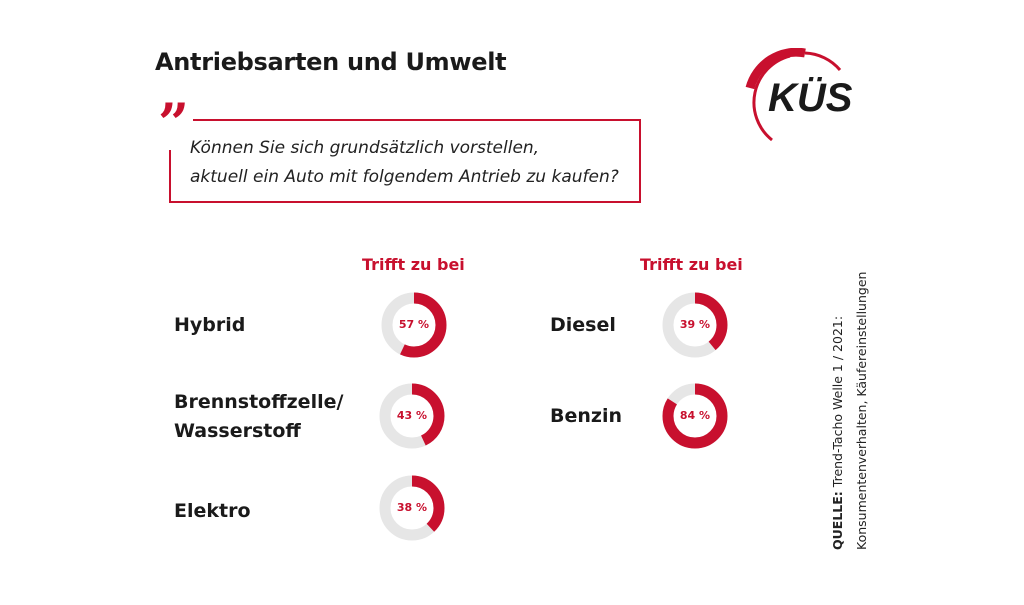 The image size is (1024, 605). I want to click on label-line-2: Wasserstoff, so click(237, 431).